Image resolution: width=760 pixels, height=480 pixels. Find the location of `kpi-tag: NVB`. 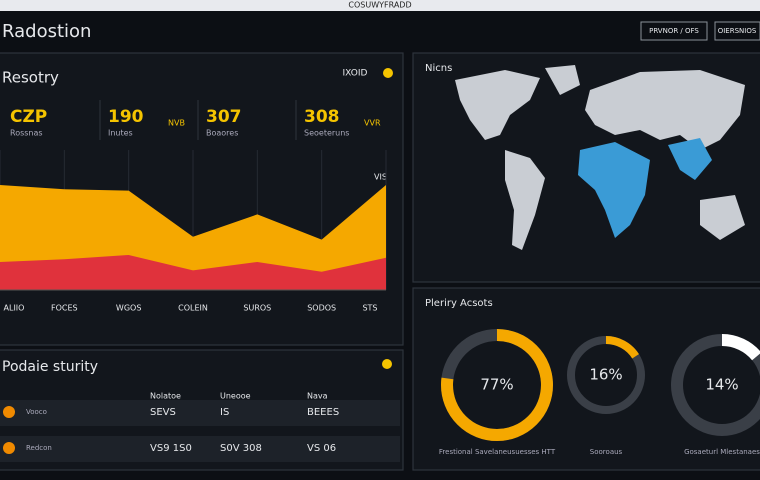

kpi-tag: NVB is located at coordinates (176, 123).